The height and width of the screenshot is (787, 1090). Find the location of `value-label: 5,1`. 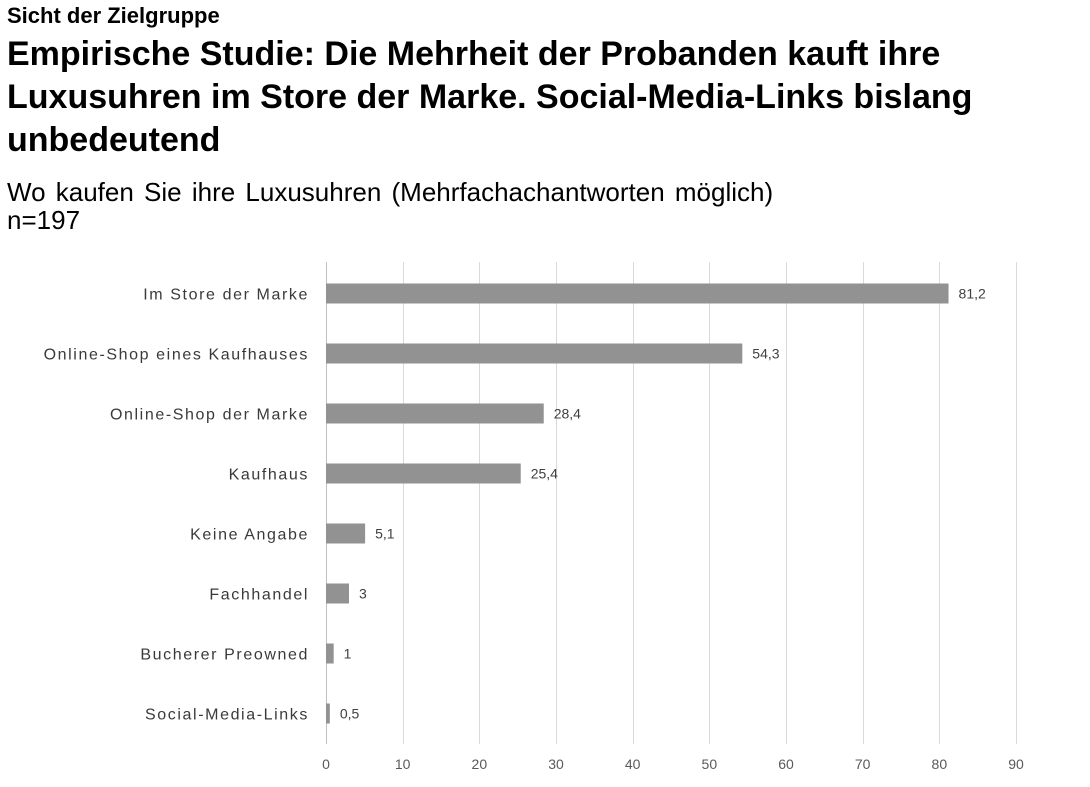

value-label: 5,1 is located at coordinates (385, 534).